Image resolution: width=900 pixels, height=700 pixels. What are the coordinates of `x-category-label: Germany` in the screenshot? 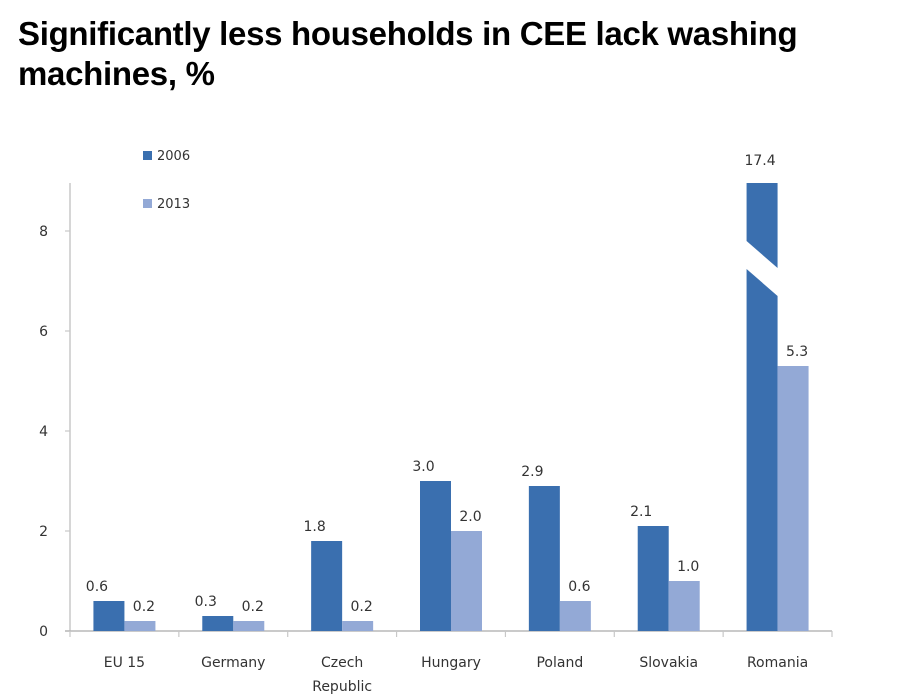 It's located at (233, 663).